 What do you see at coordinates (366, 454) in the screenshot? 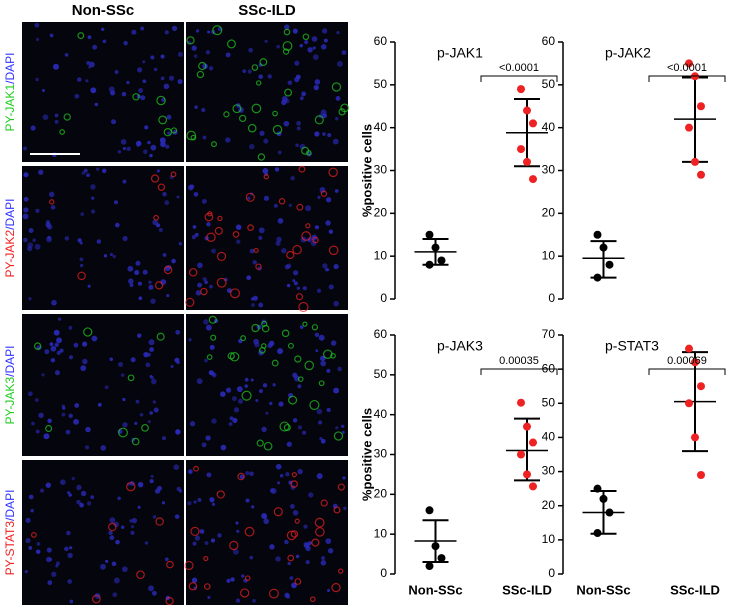
I see `y-axis-label: %positive cells` at bounding box center [366, 454].